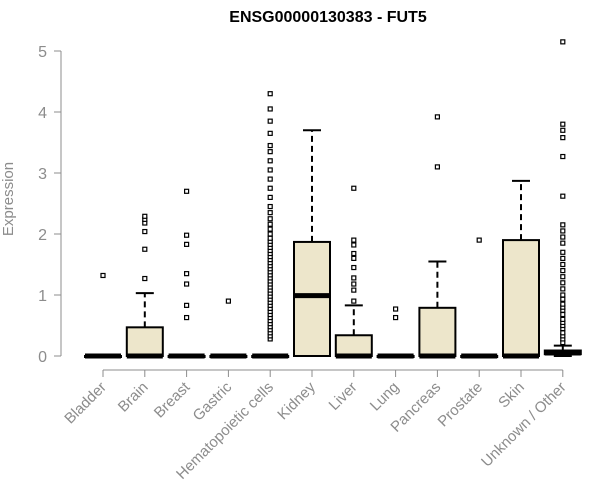 The width and height of the screenshot is (600, 500). What do you see at coordinates (42, 113) in the screenshot?
I see `y-tick-label: 4` at bounding box center [42, 113].